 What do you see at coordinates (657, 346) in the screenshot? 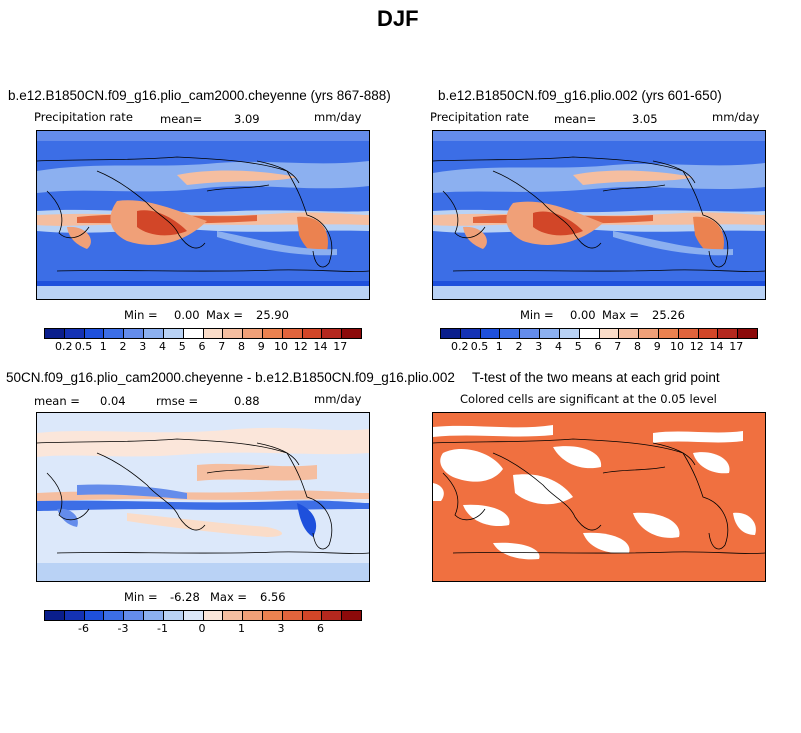
I see `colorbar-tick-label: 9` at bounding box center [657, 346].